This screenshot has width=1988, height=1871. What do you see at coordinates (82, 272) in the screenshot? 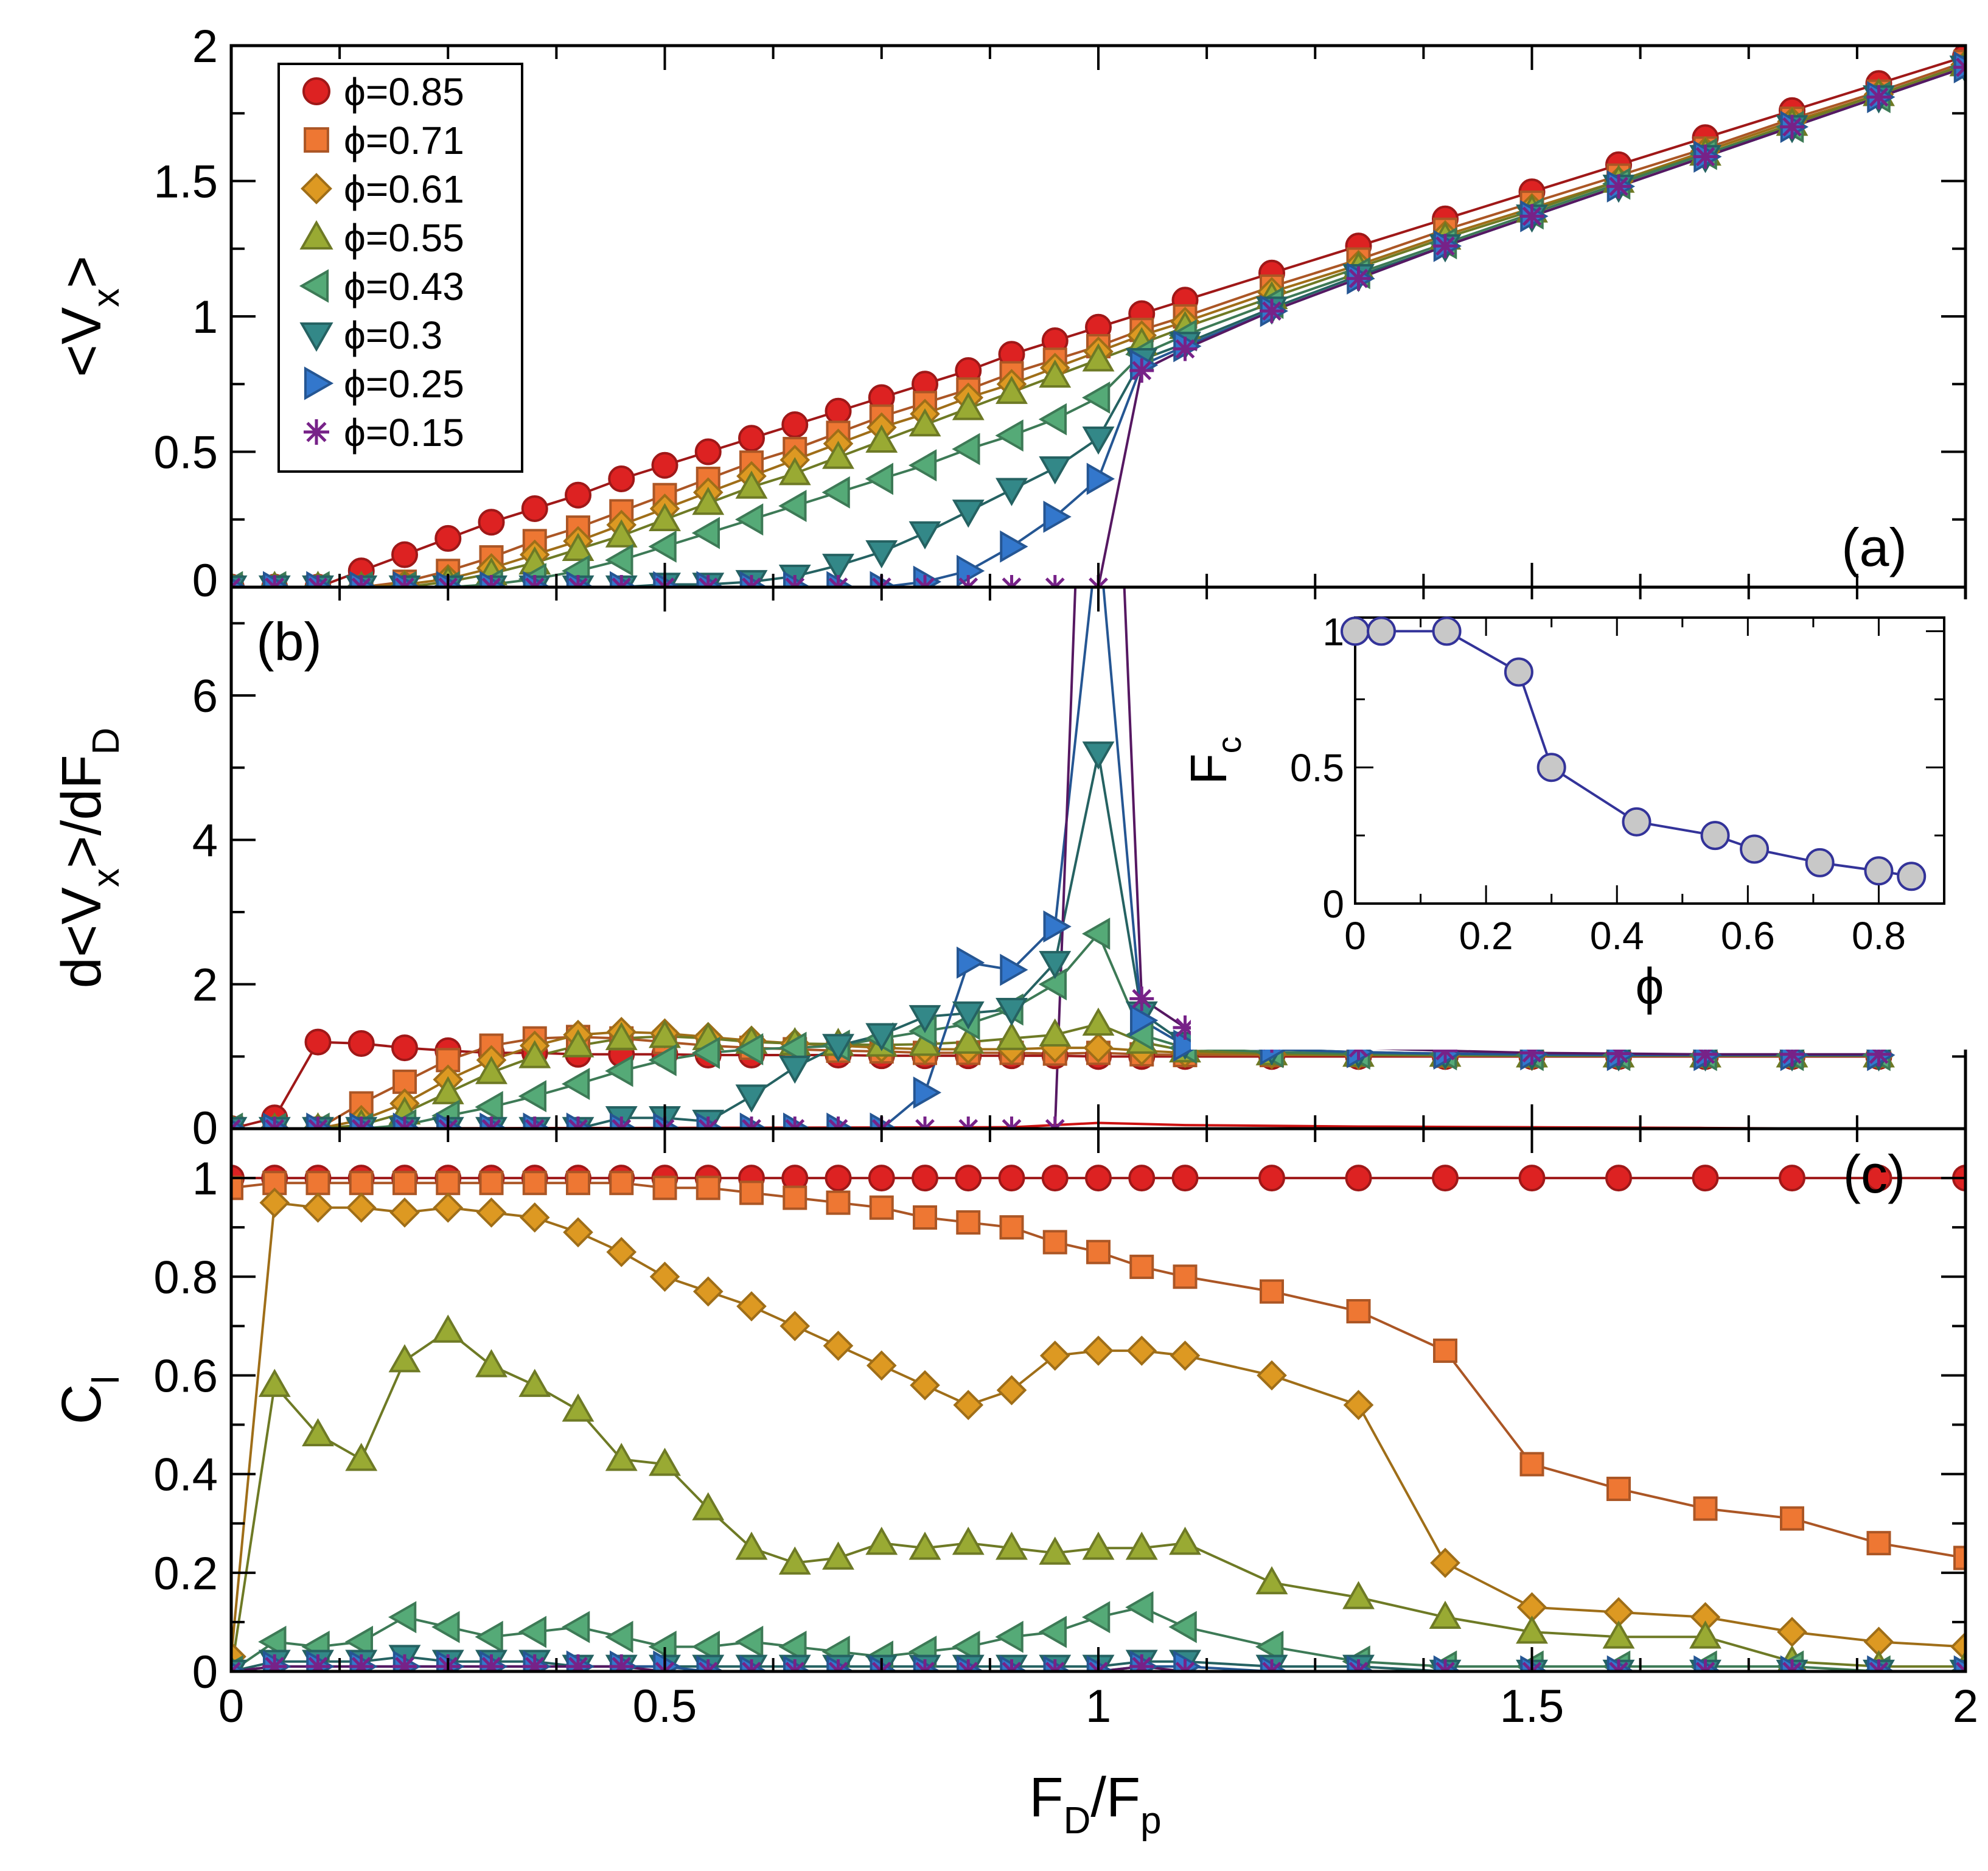
I see `ylabel-end: >` at bounding box center [82, 272].